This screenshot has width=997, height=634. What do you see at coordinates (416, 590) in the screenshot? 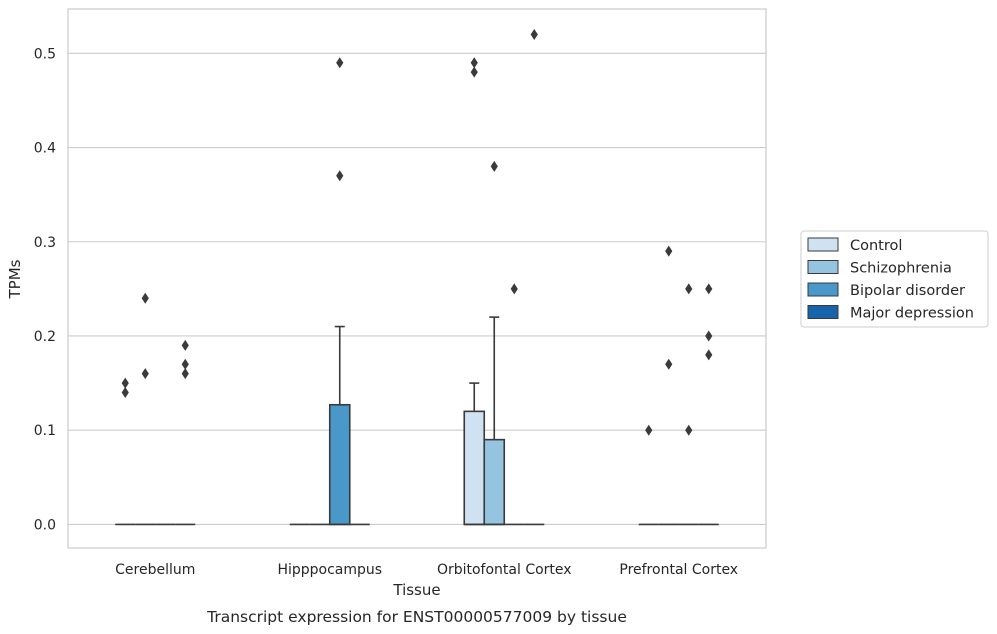
I see `x-axis-title: Tissue` at bounding box center [416, 590].